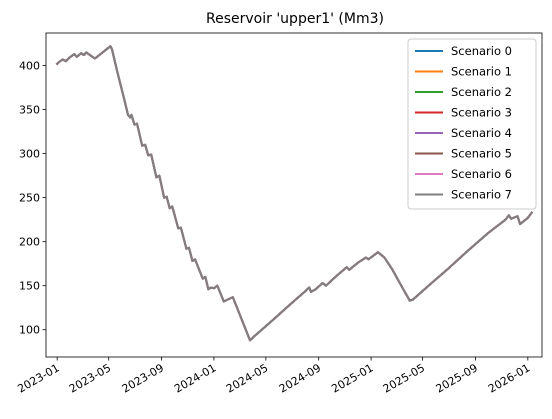 This screenshot has height=419, width=552. Describe the element at coordinates (29, 66) in the screenshot. I see `y-tick-label: 400` at that location.